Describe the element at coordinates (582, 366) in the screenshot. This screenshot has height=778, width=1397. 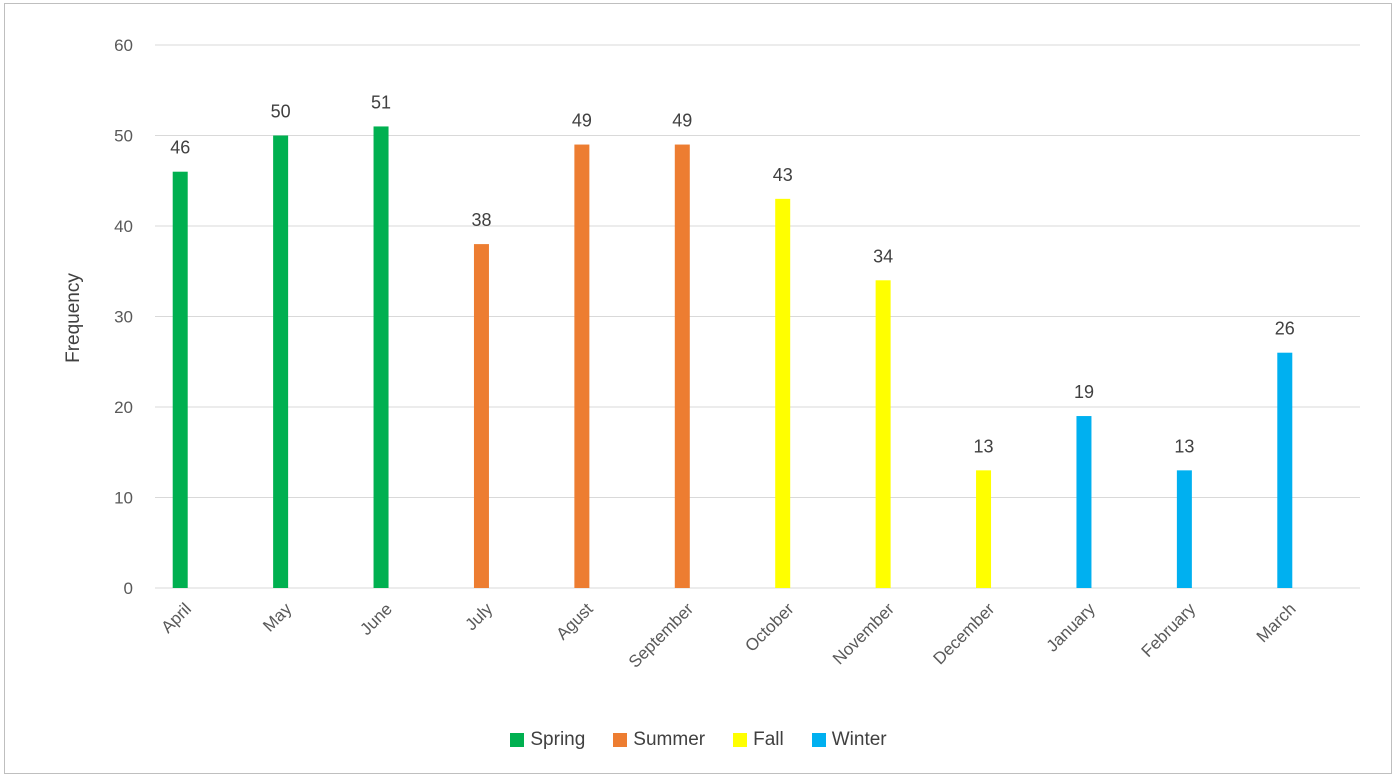
I see `bar-agust` at that location.